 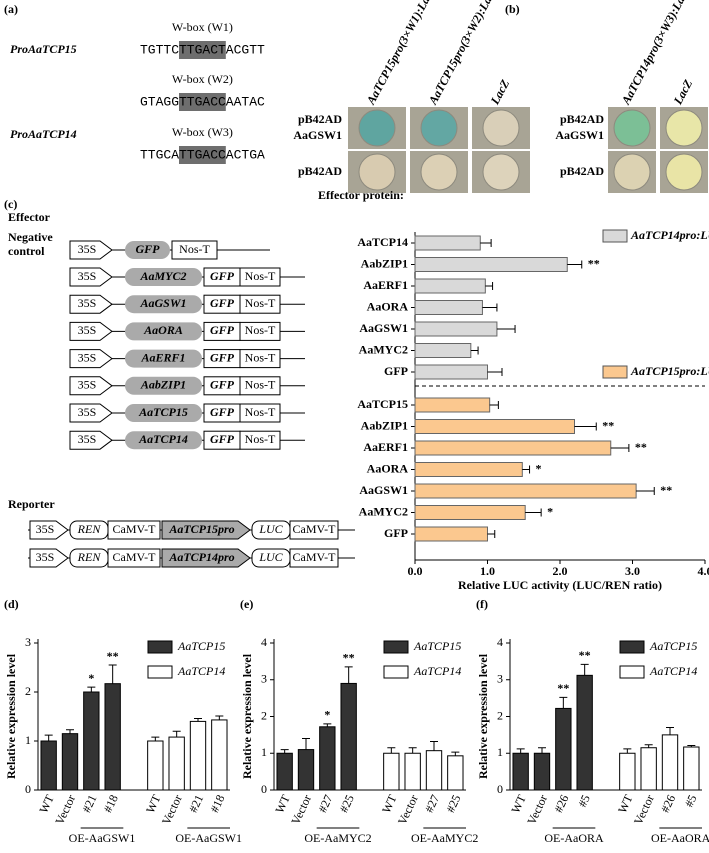 I want to click on sequence-core: TTGACC, so click(x=202, y=101).